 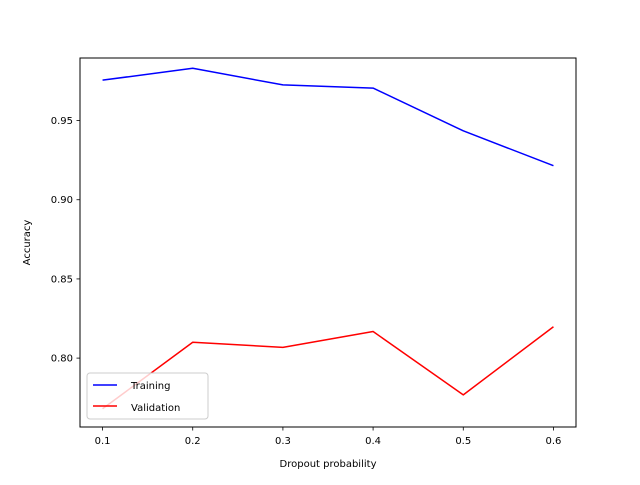 What do you see at coordinates (103, 441) in the screenshot?
I see `x-tick-label: 0.1` at bounding box center [103, 441].